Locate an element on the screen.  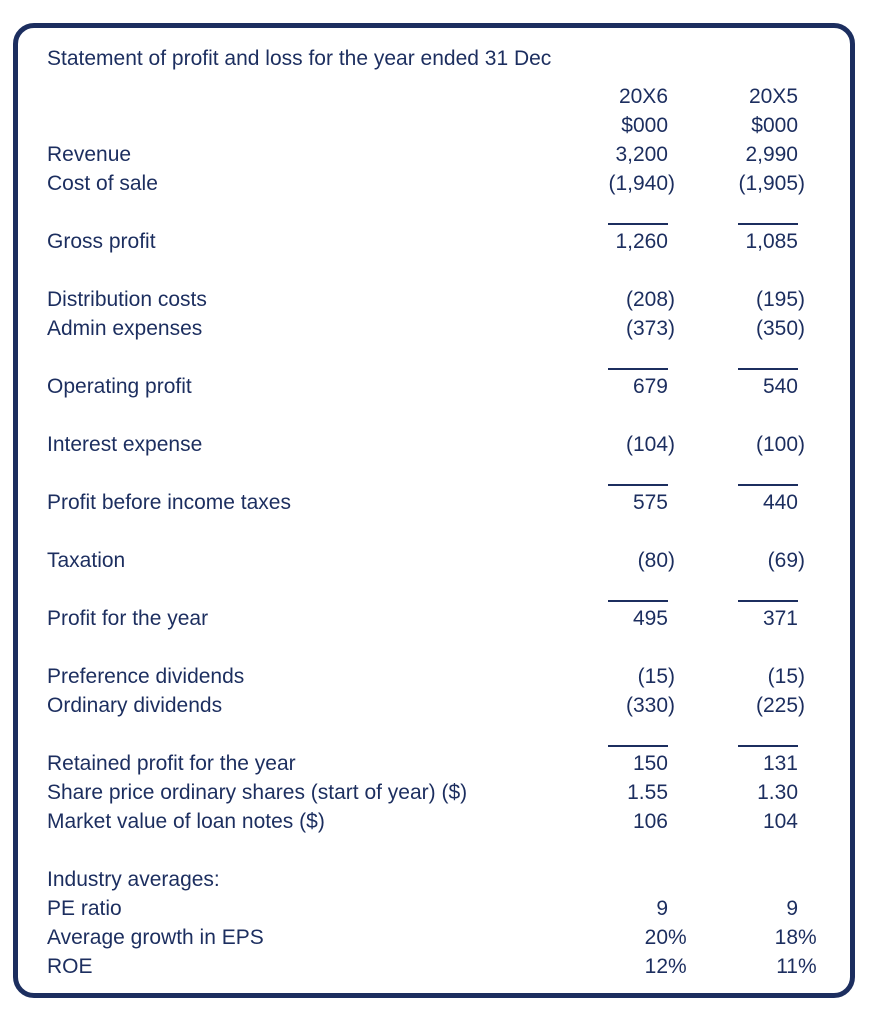
value-cell-year2: 18% is located at coordinates (754, 937).